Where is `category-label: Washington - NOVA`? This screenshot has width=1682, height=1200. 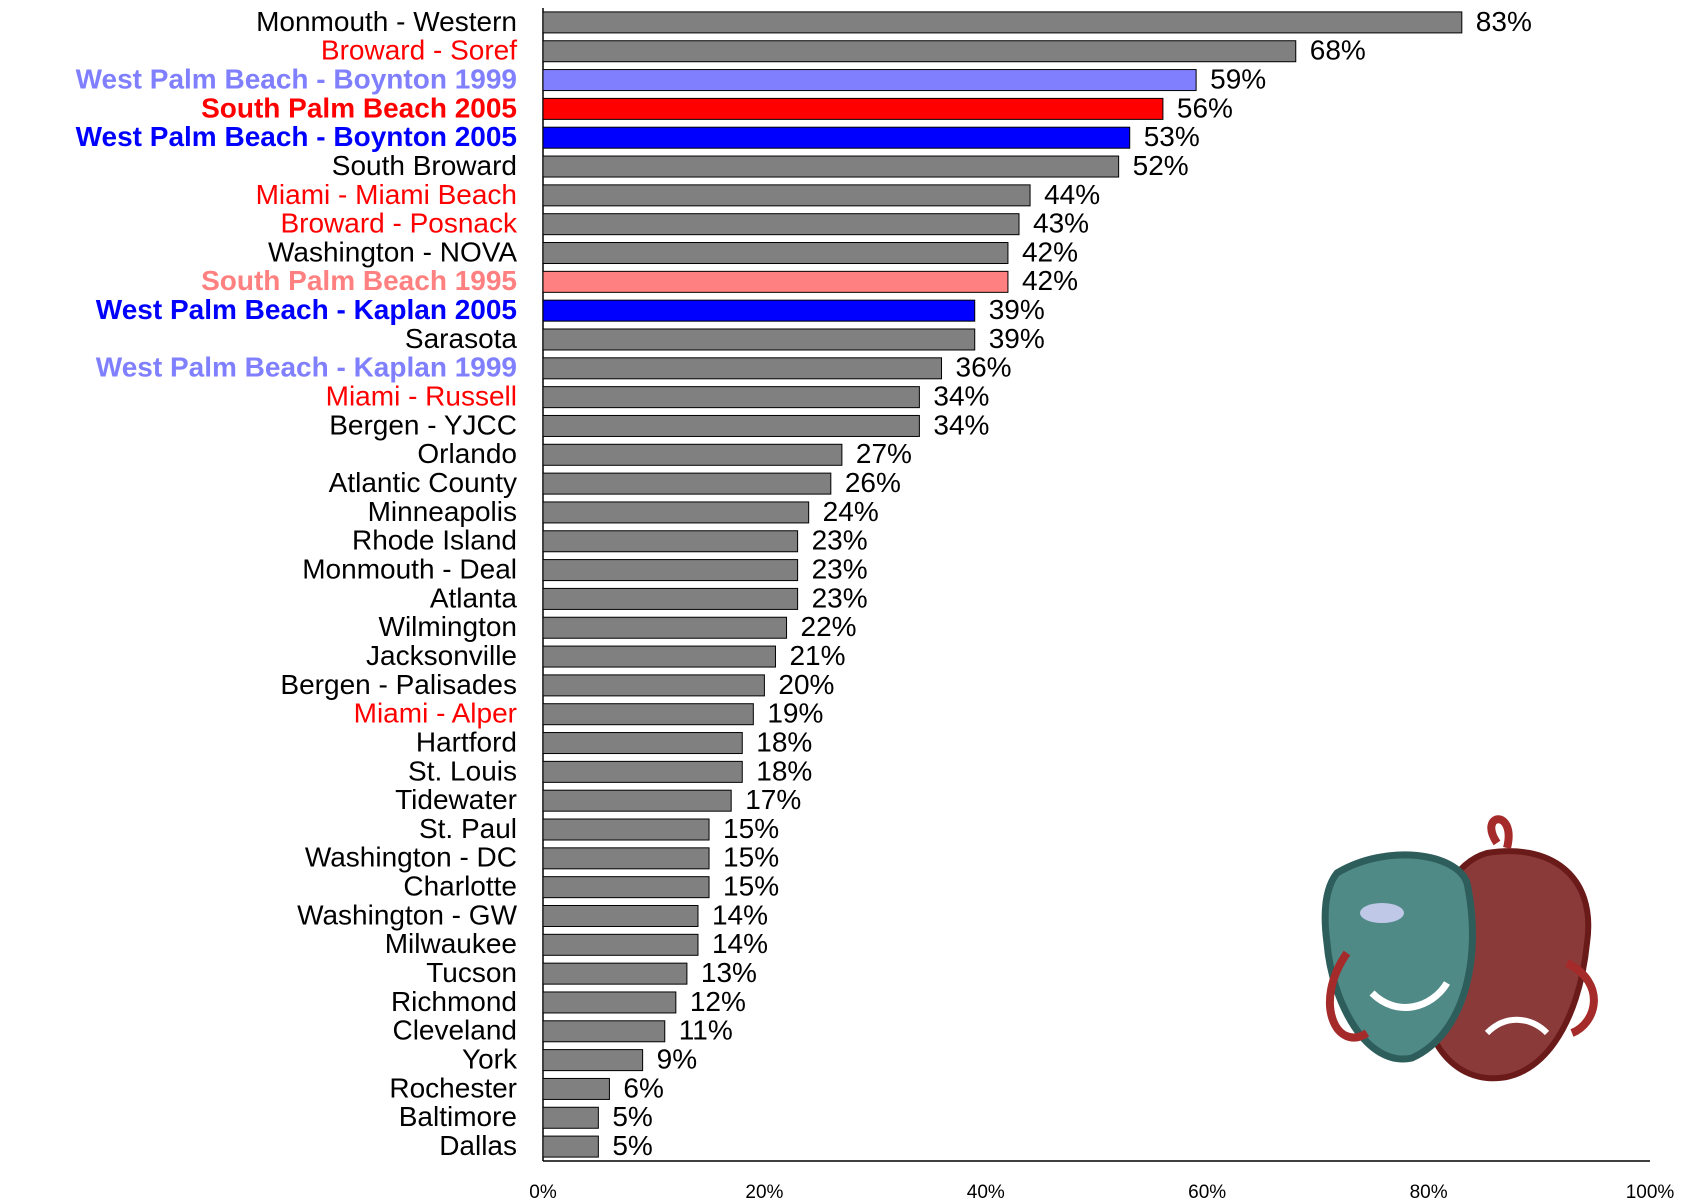
category-label: Washington - NOVA is located at coordinates (392, 251).